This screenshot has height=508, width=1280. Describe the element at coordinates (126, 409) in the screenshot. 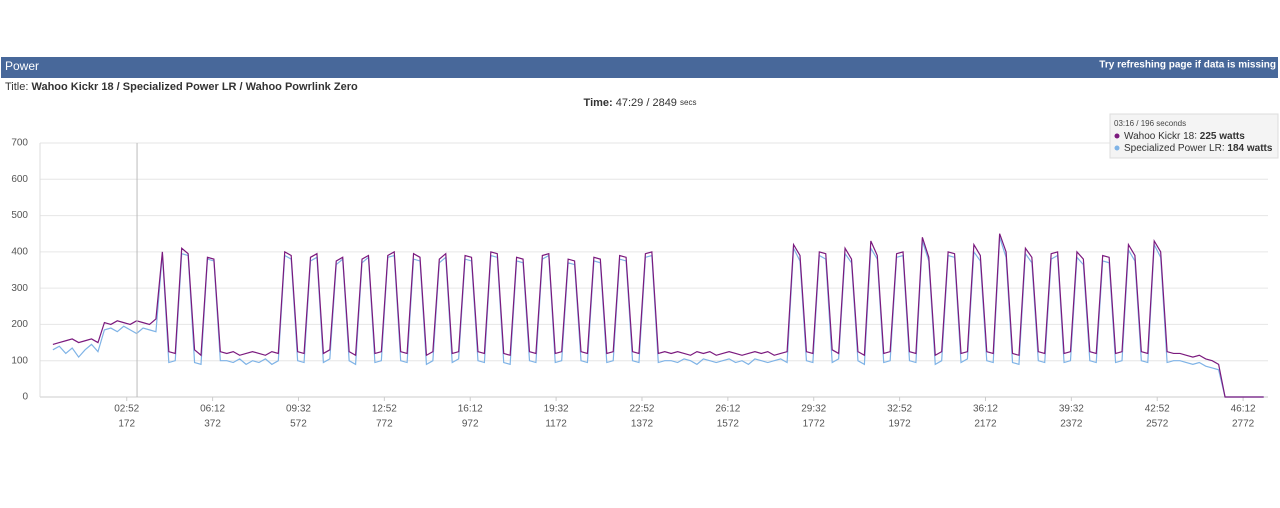

I see `x-tick-label: 02:52` at that location.